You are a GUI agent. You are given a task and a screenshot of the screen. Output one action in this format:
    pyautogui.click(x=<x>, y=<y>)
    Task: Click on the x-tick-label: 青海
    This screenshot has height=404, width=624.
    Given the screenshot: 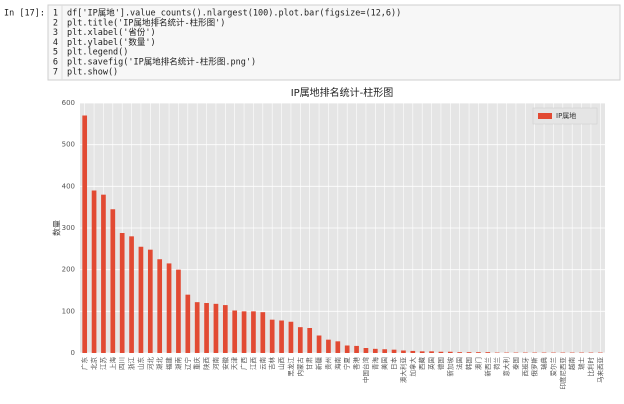 What is the action you would take?
    pyautogui.click(x=374, y=364)
    